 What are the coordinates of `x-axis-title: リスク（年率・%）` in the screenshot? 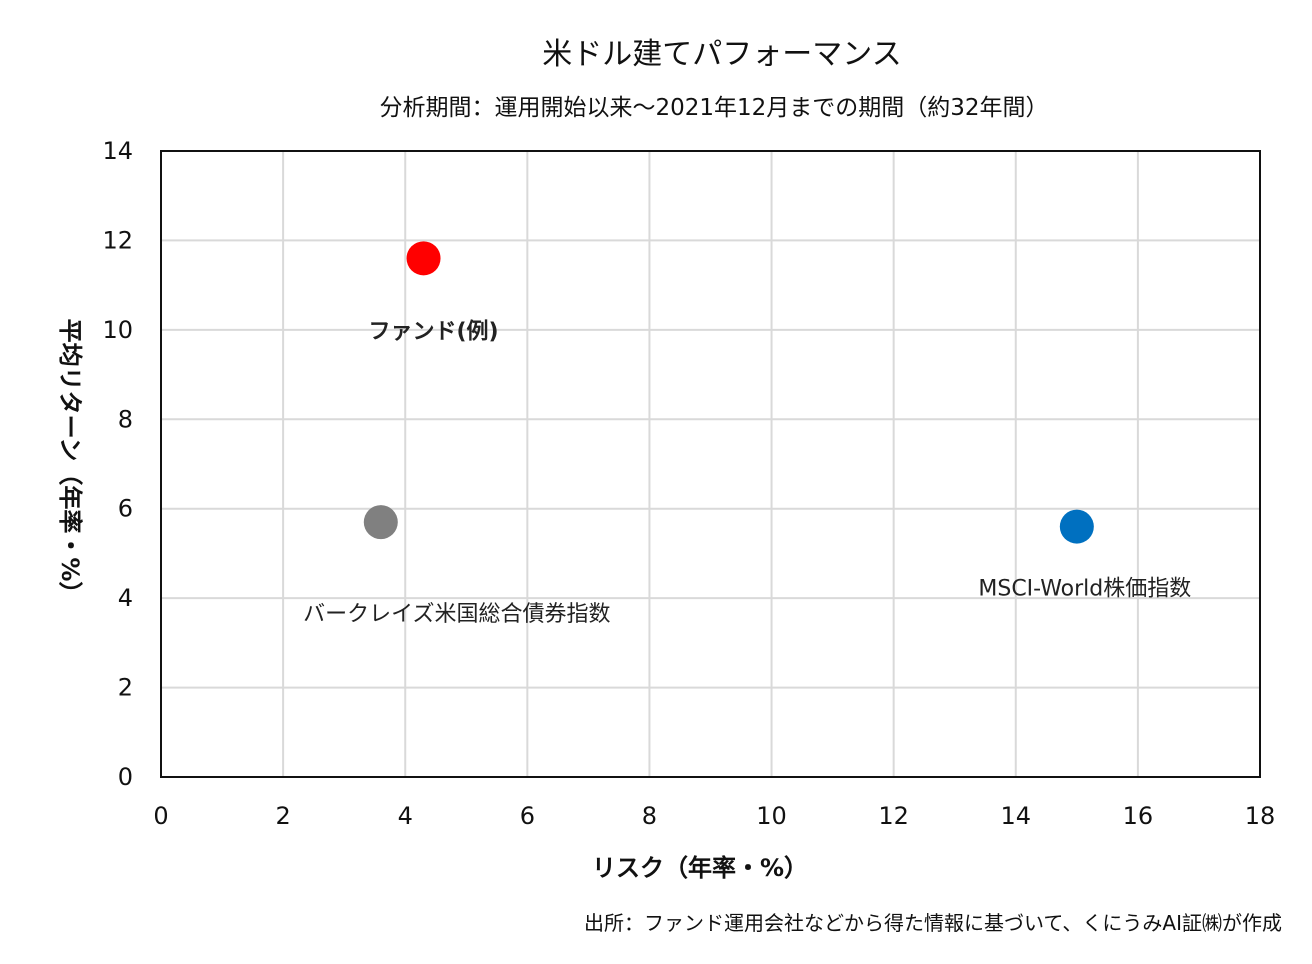 It's located at (700, 868).